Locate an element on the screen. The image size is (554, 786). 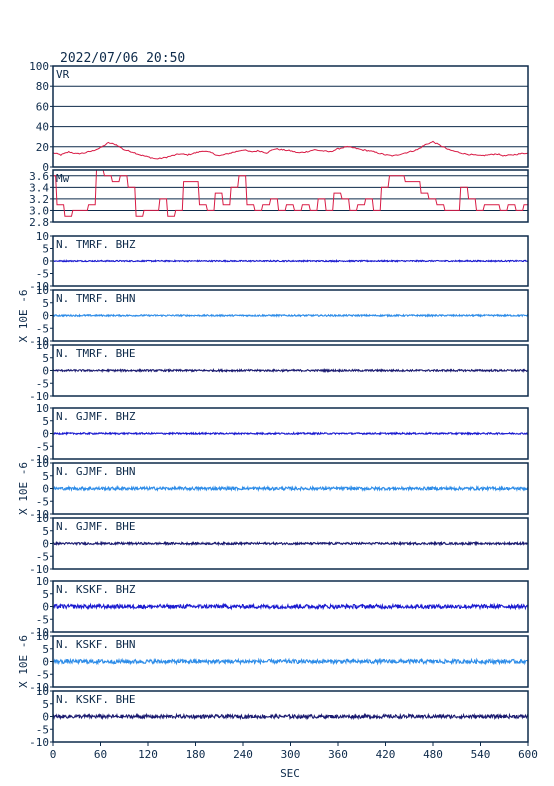
y-tick-label: 20 is located at coordinates (42, 147).